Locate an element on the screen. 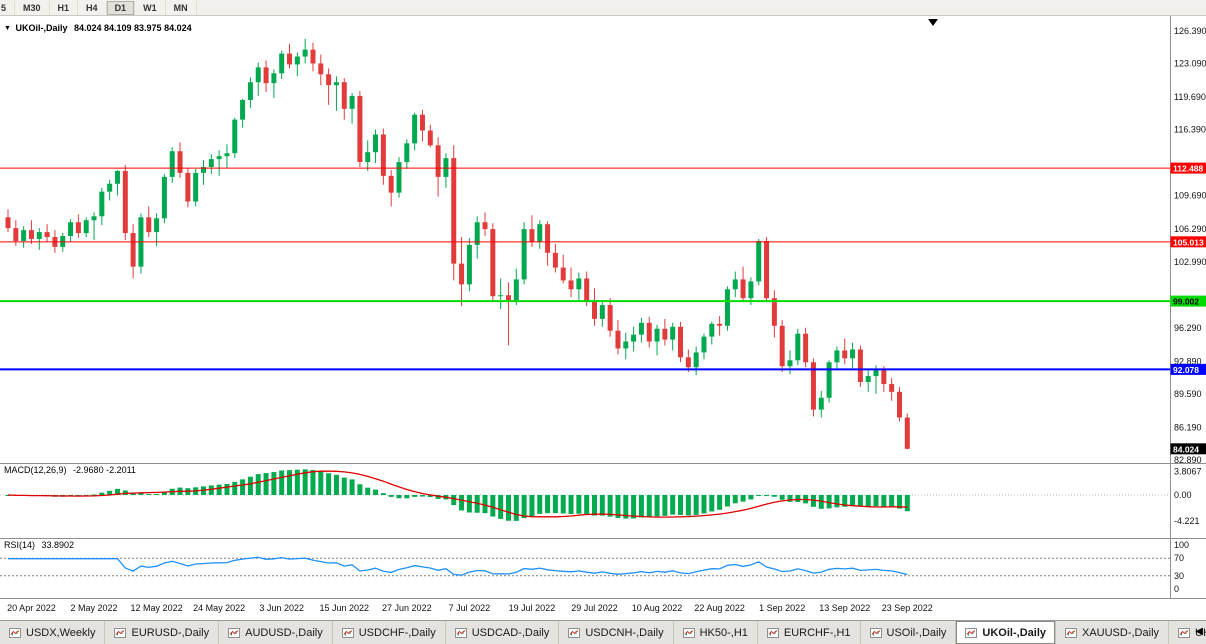 The image size is (1206, 644). chart-tab: USDCHF-,Daily is located at coordinates (389, 632).